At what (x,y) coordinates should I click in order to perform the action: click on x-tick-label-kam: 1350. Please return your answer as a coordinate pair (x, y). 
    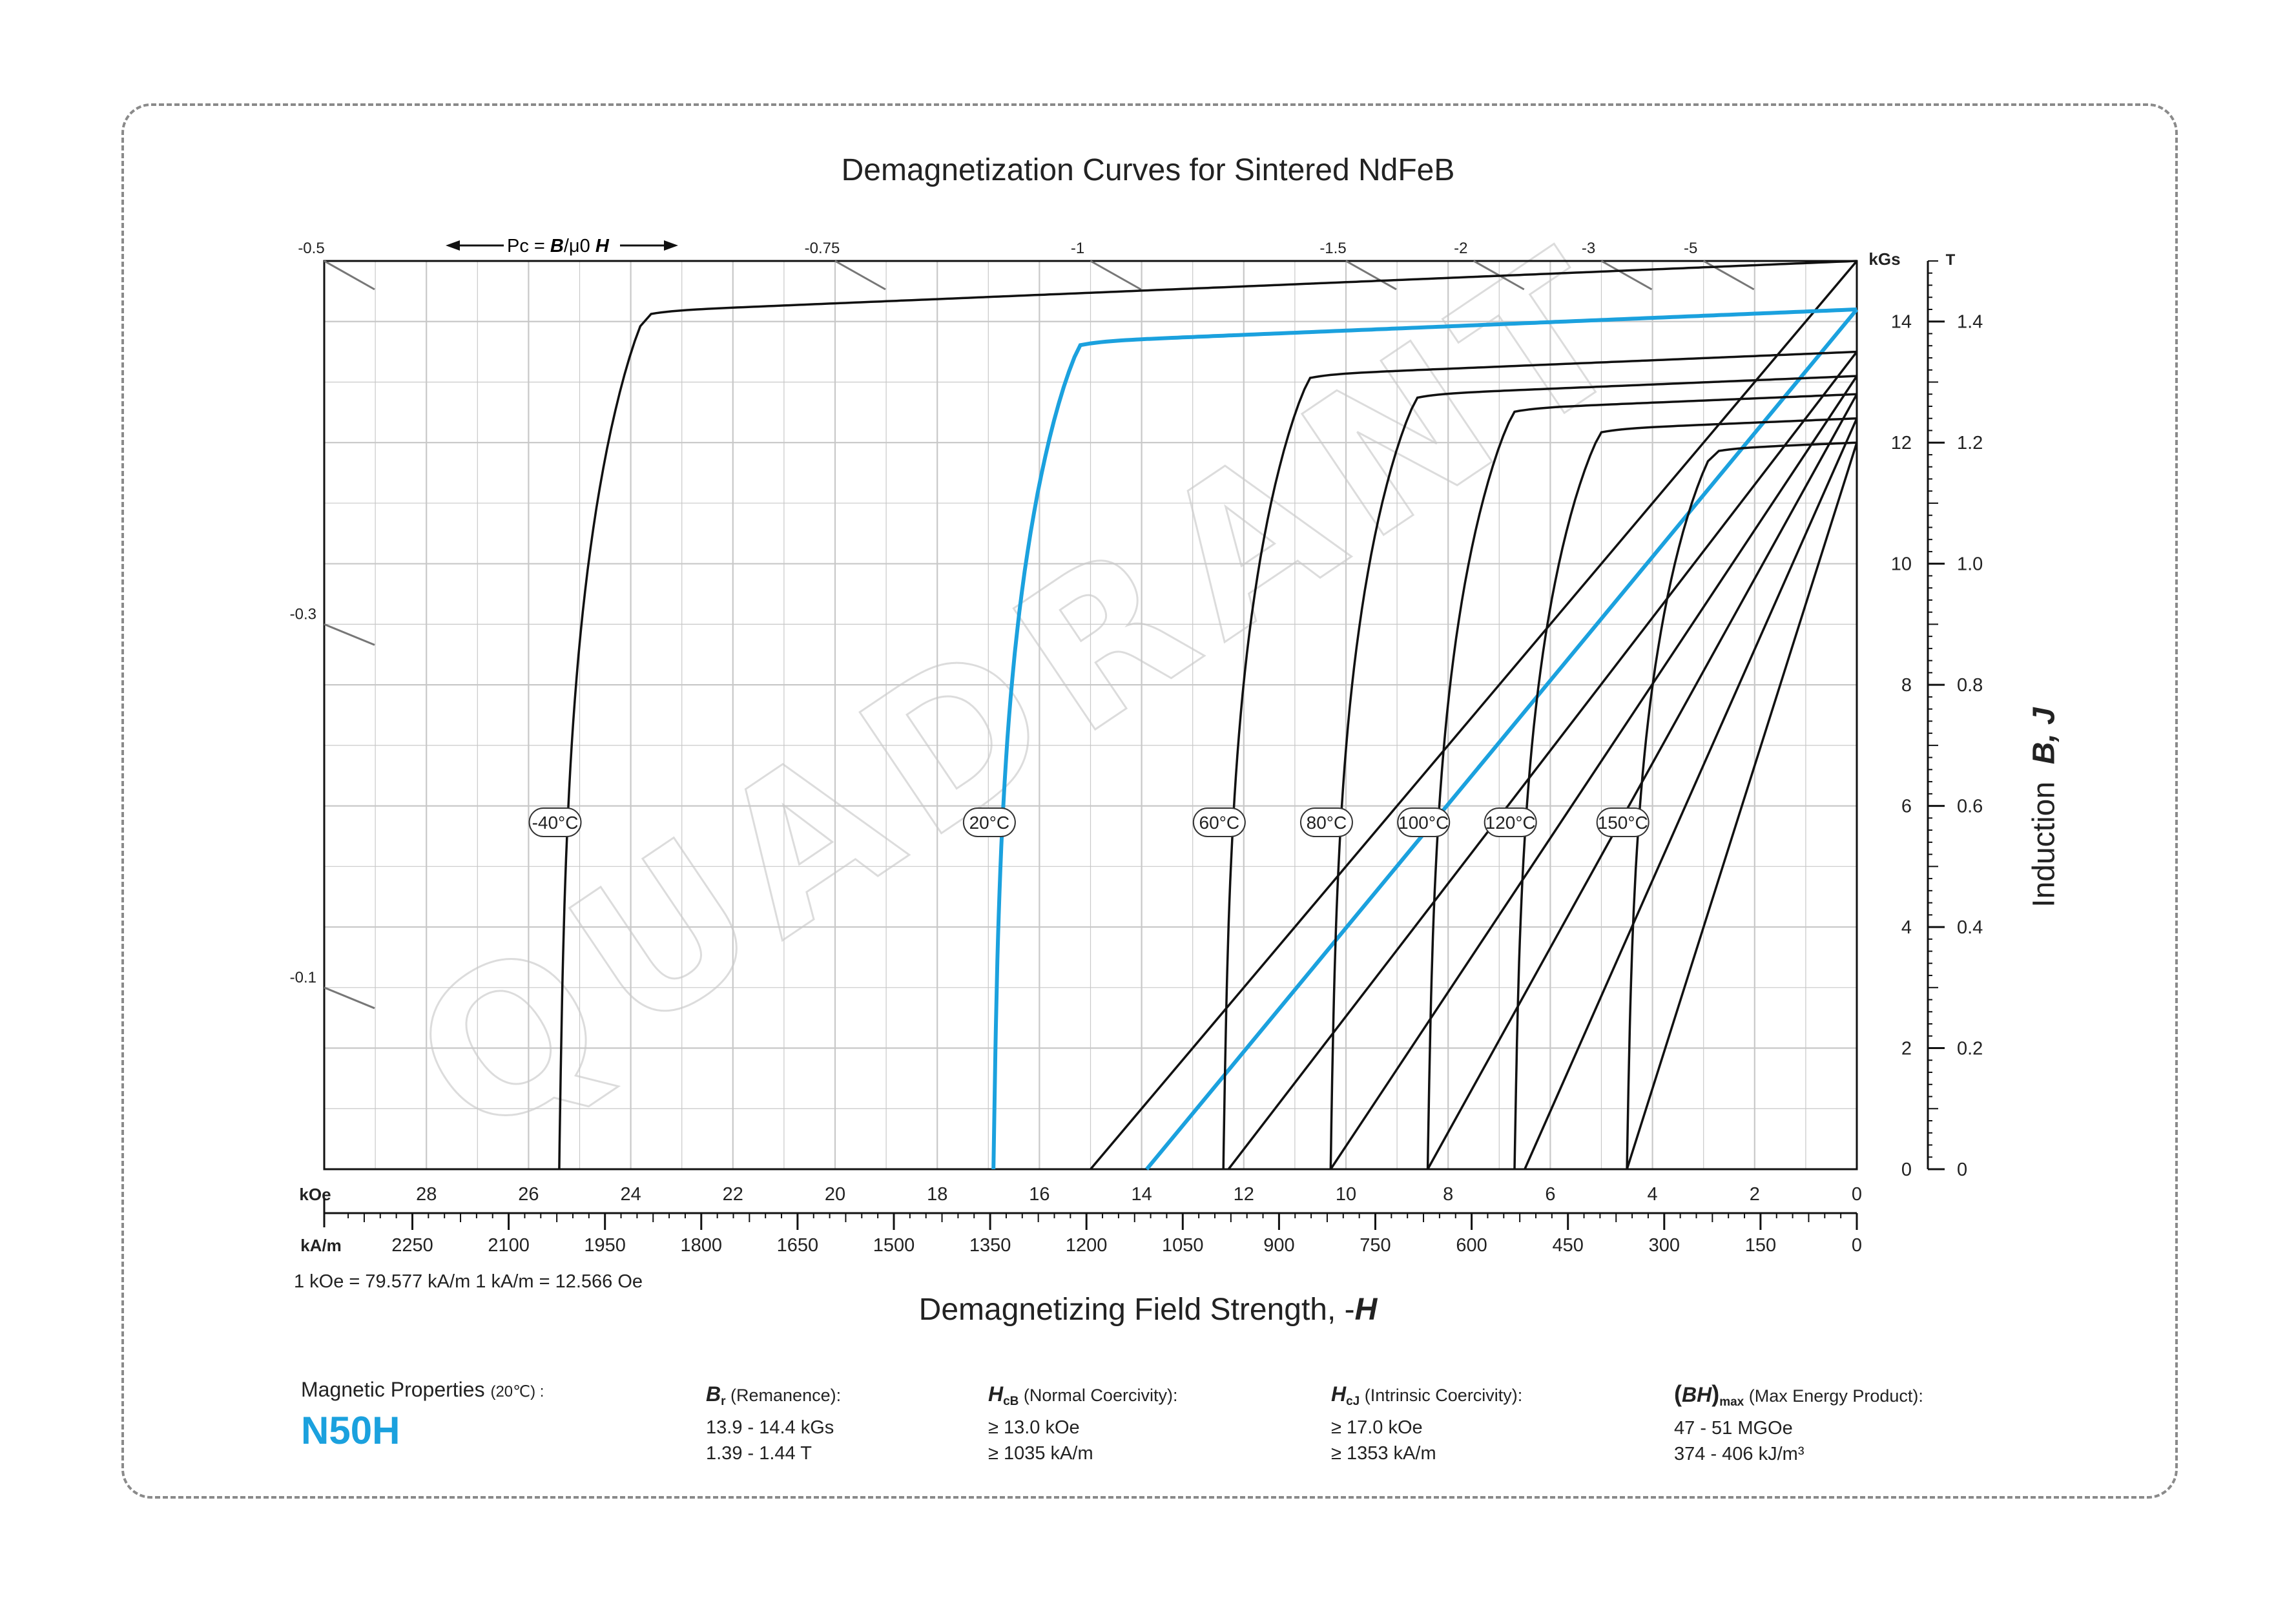
    Looking at the image, I should click on (990, 1245).